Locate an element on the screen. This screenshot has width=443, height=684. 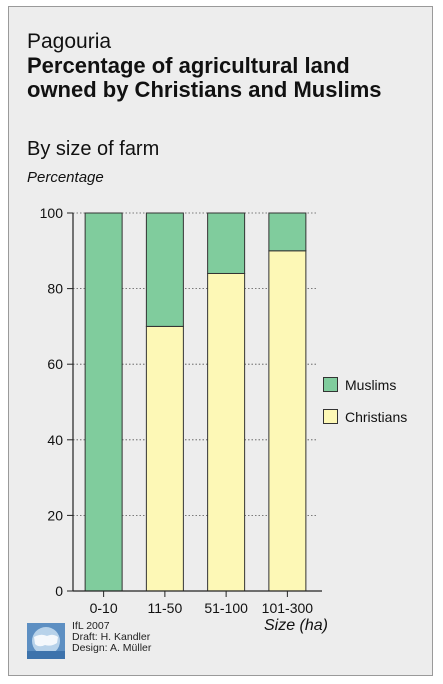
x-tick-label: 11-50 is located at coordinates (164, 608).